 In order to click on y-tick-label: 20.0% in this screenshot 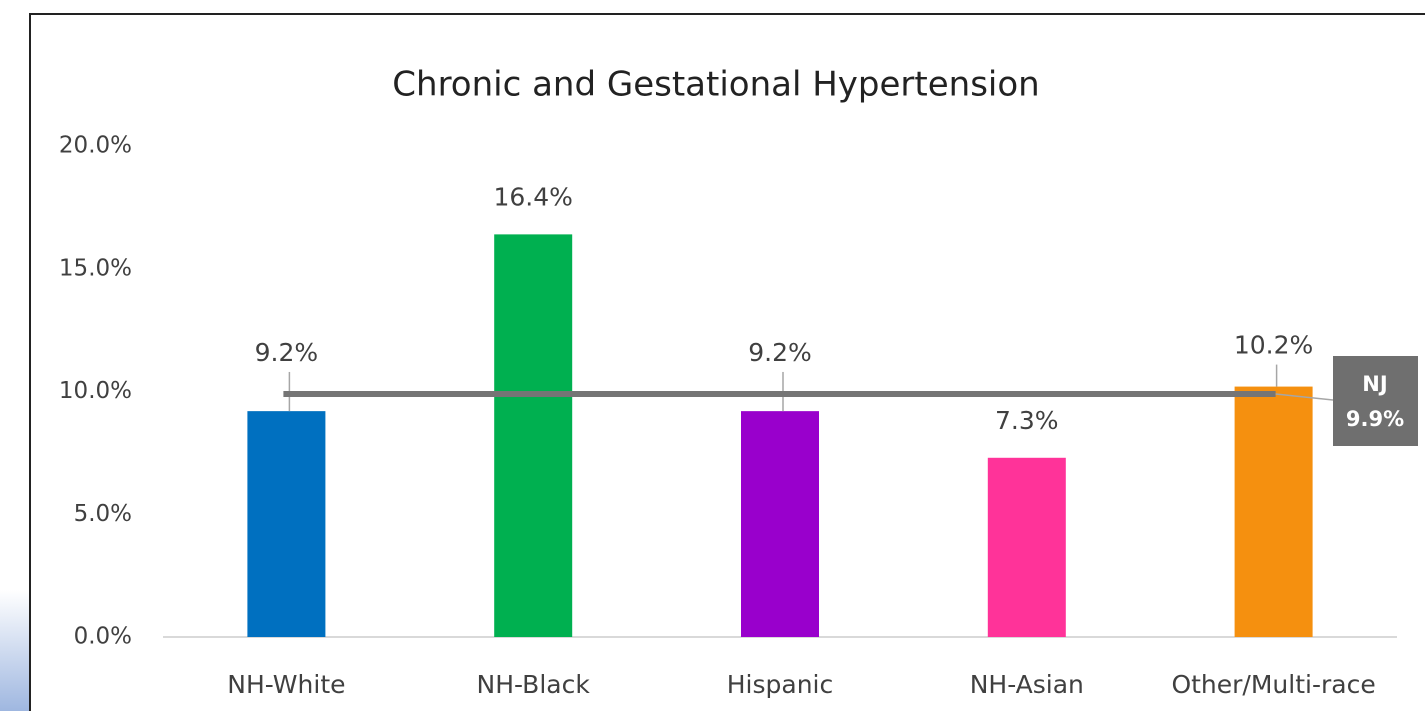, I will do `click(95, 146)`.